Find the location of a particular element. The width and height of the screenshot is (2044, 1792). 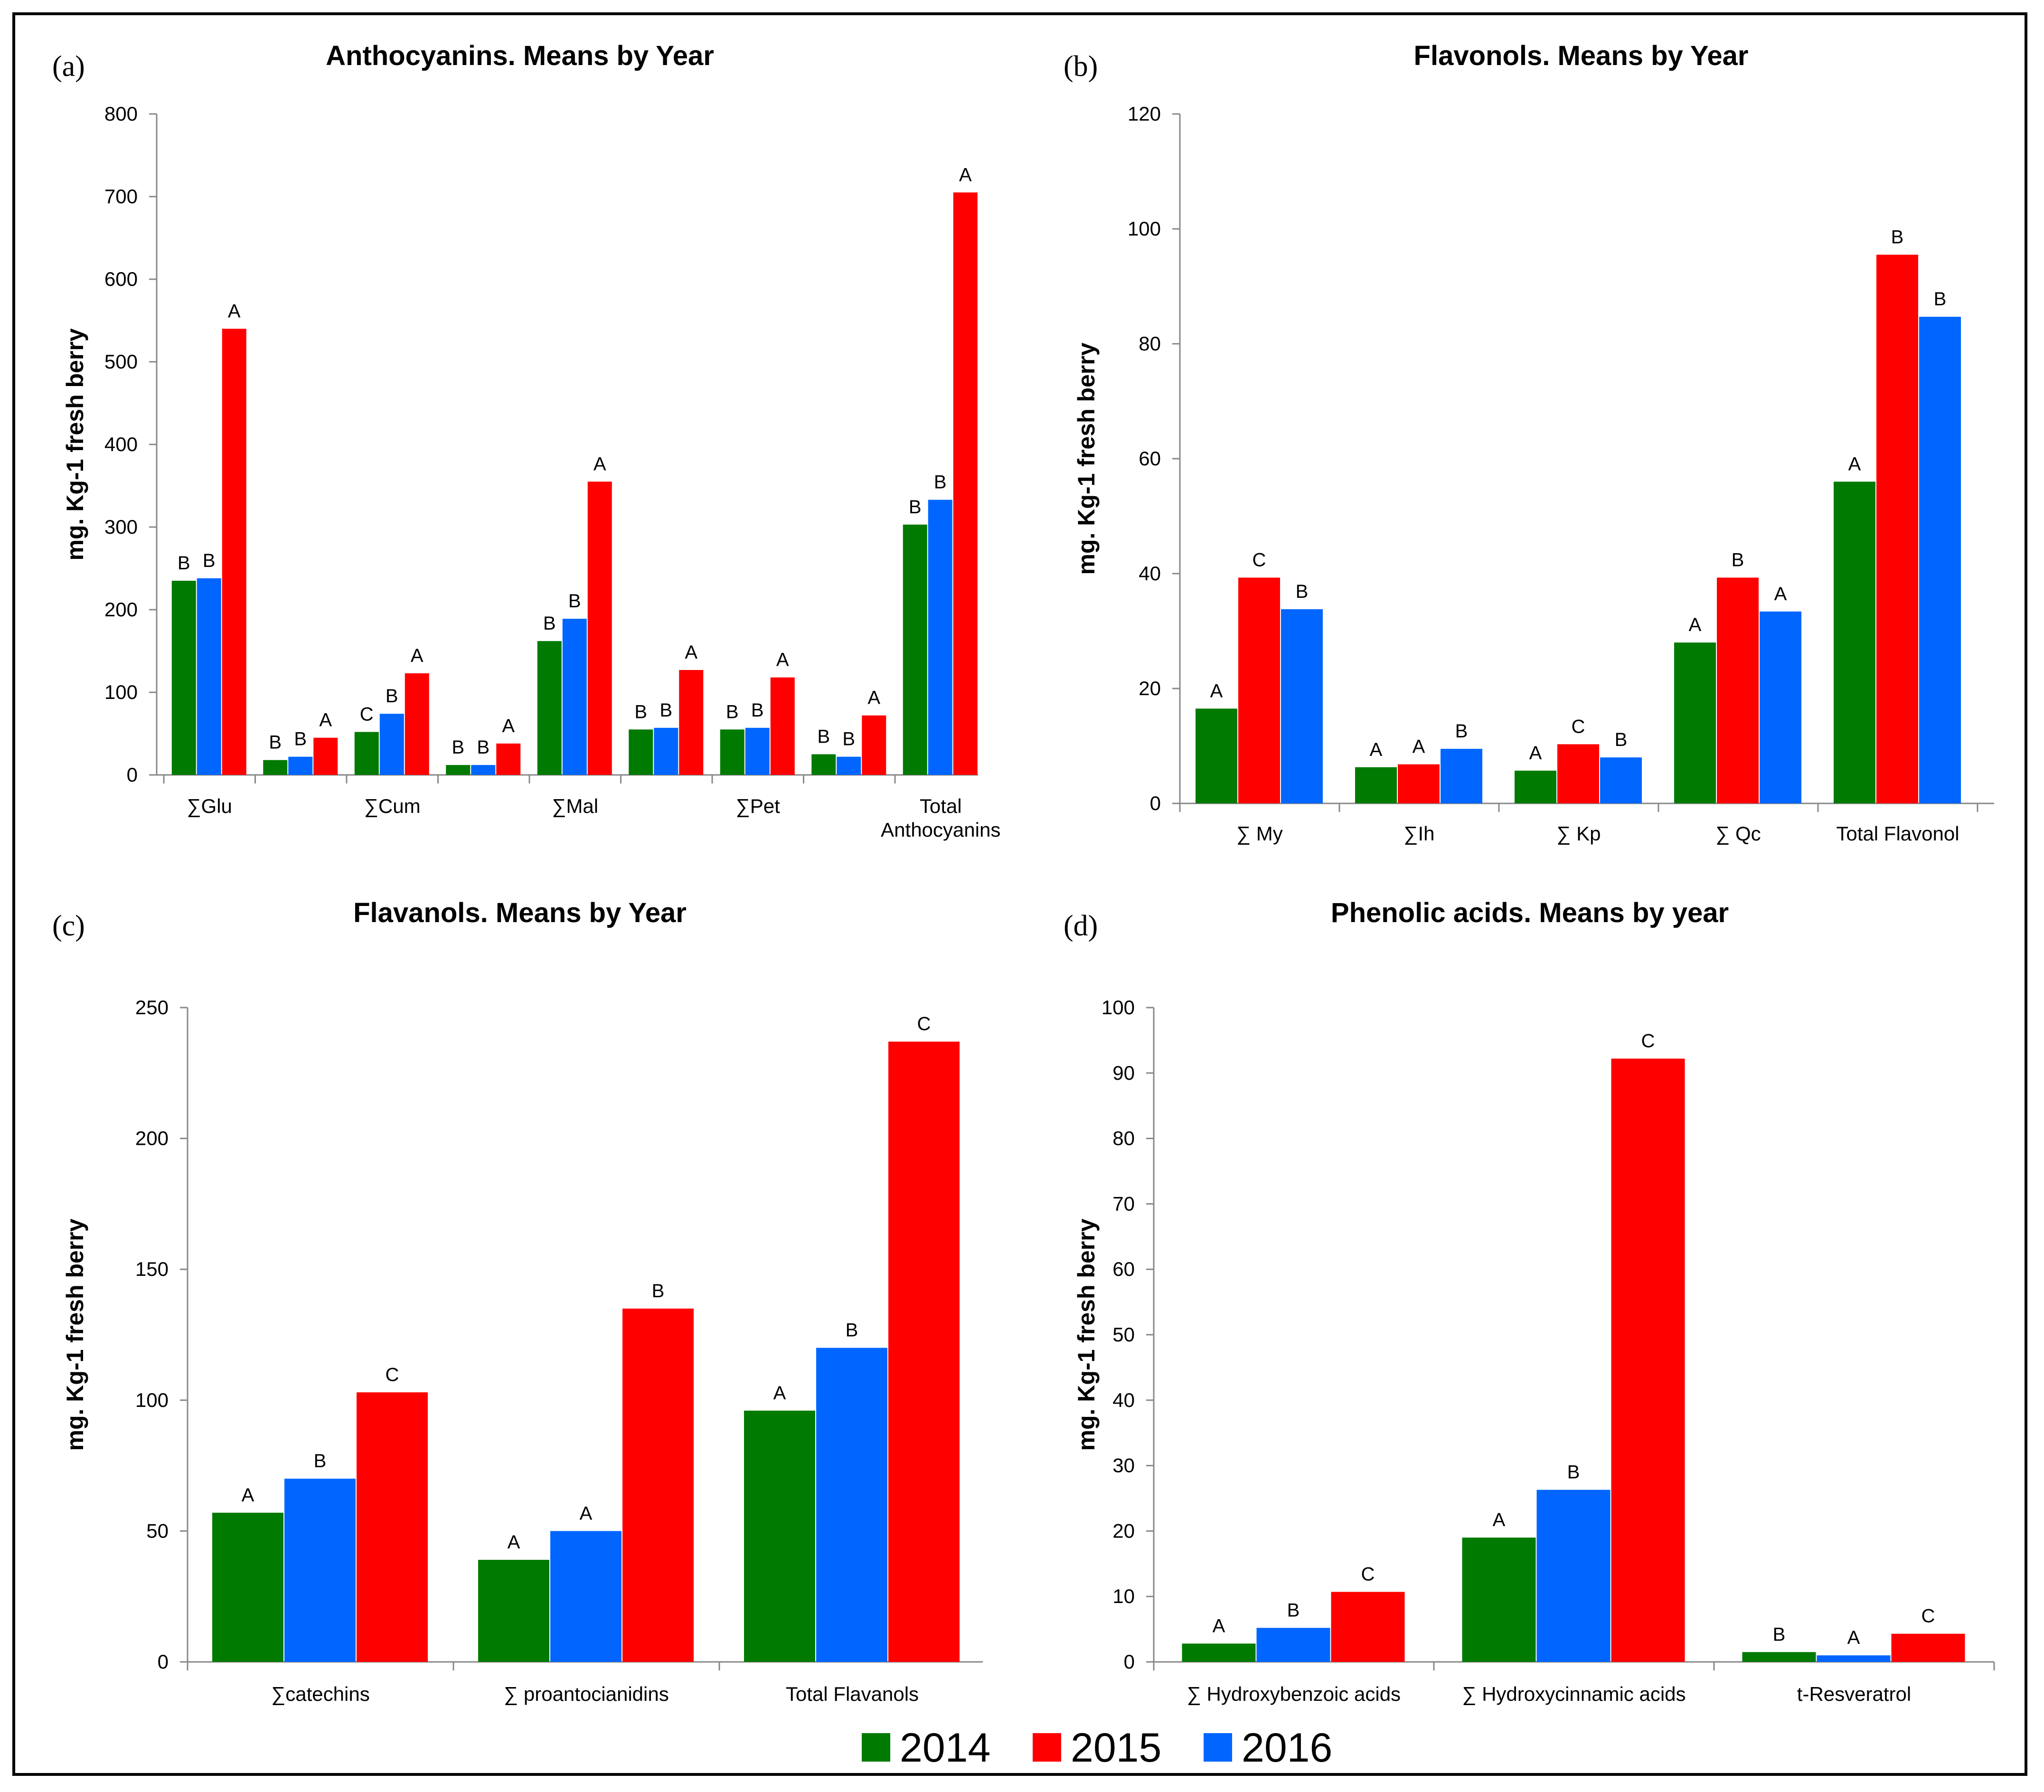

category-label: ∑catechins is located at coordinates (320, 1694).